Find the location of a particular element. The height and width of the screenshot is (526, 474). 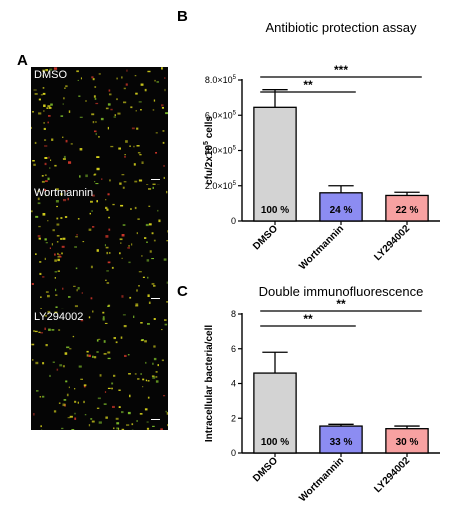

y-tick-label: 6 is located at coordinates (233, 349).